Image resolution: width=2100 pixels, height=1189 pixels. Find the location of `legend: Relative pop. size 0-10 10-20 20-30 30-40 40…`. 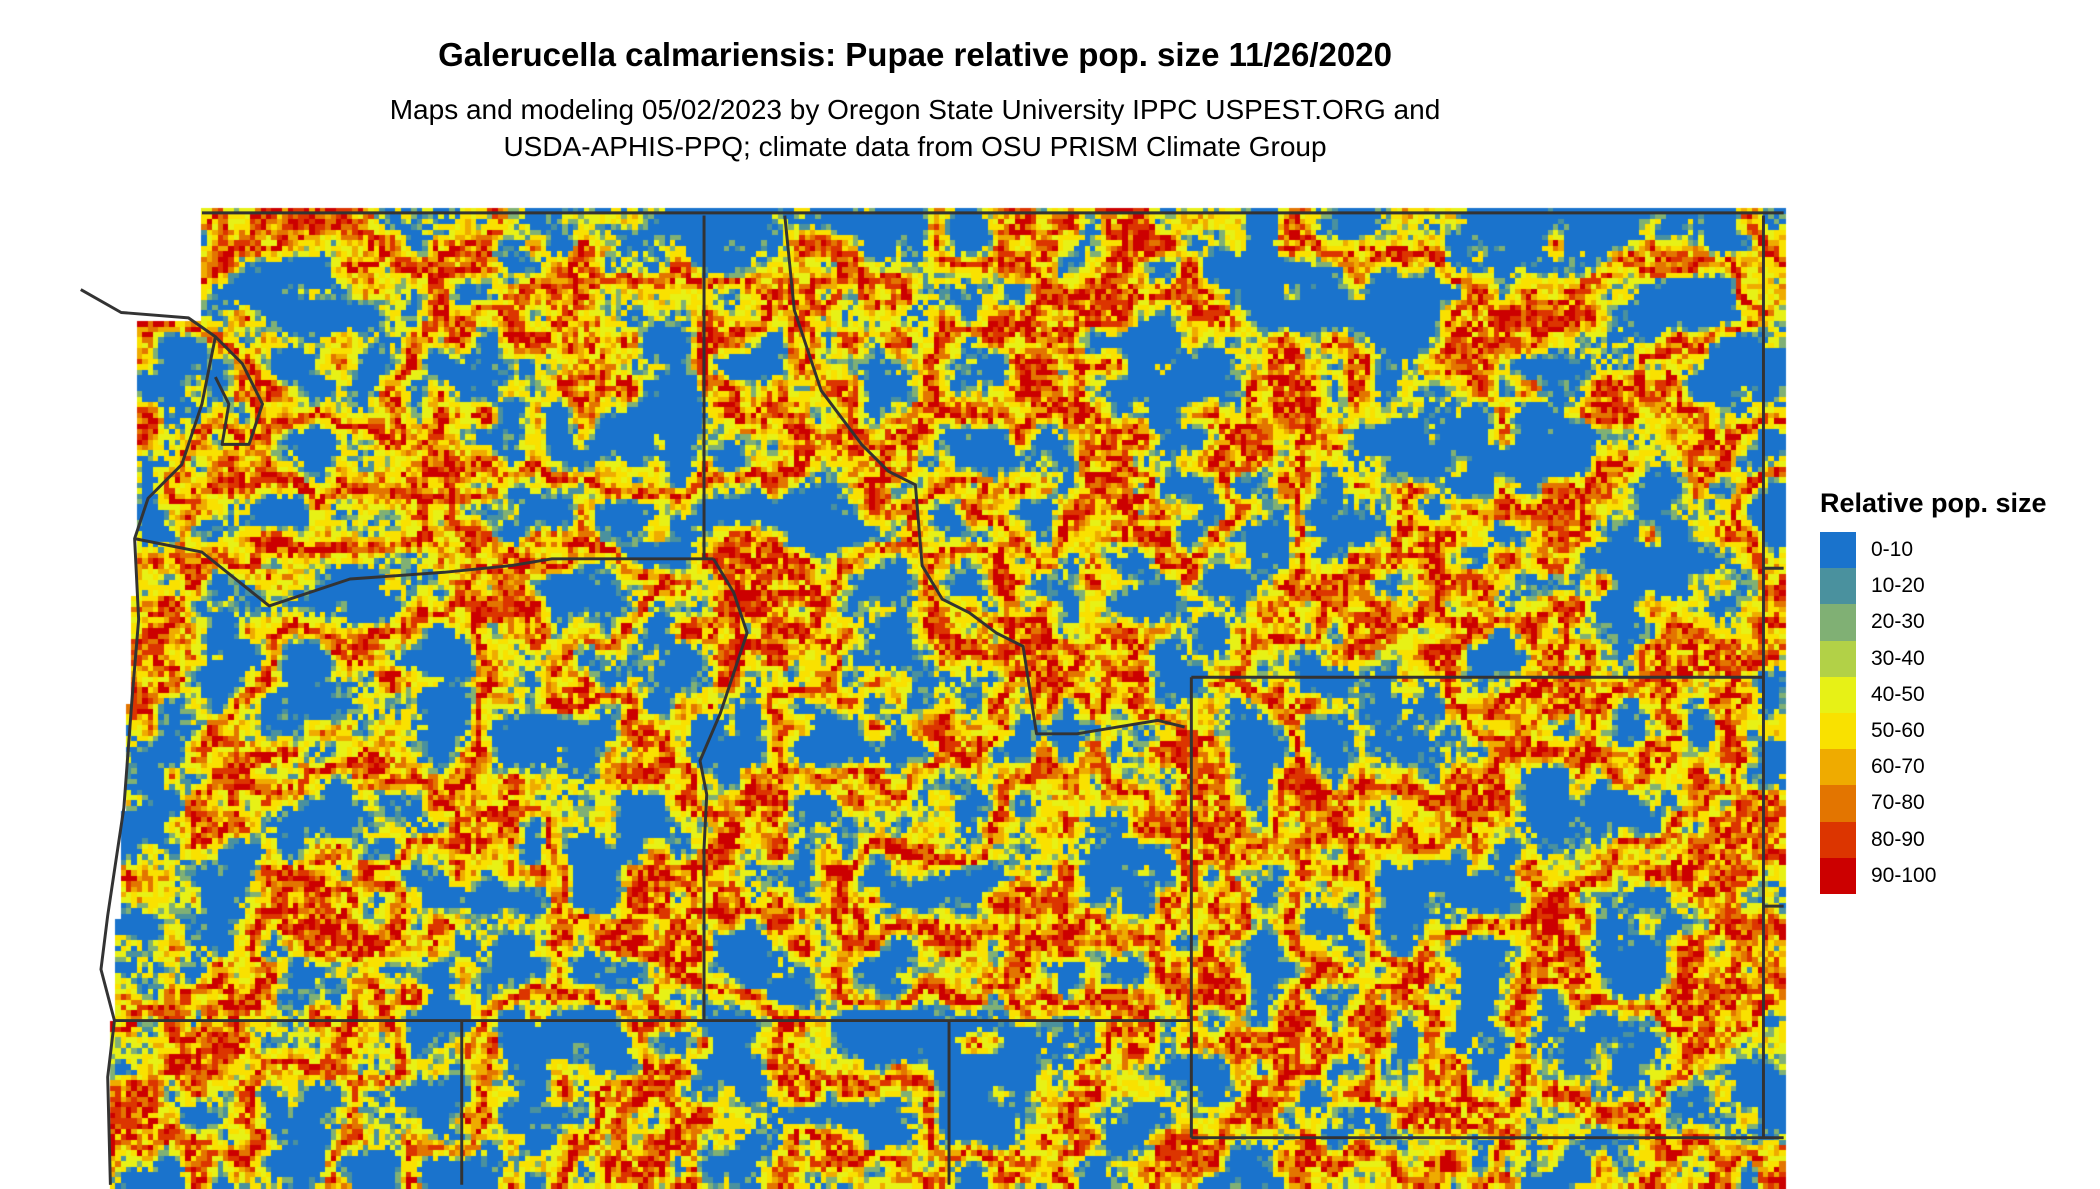

legend: Relative pop. size 0-10 10-20 20-30 30-40 40… is located at coordinates (1933, 691).